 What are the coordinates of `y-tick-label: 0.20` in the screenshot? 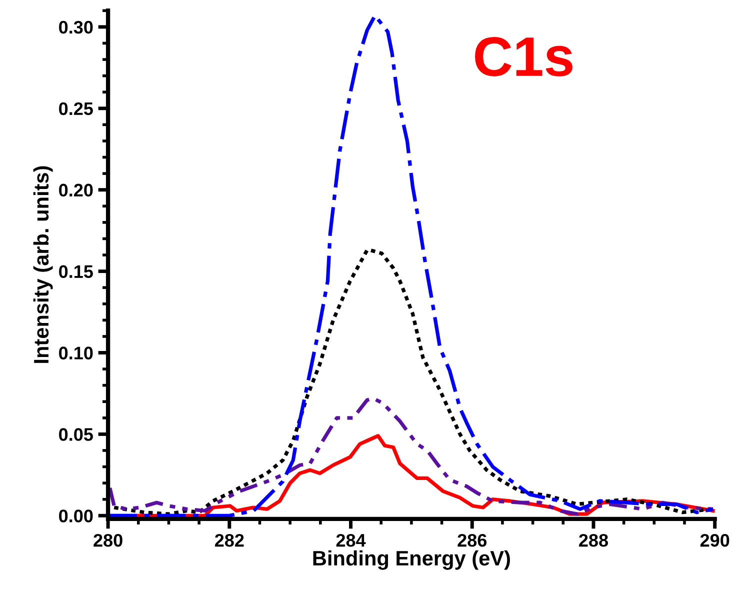 It's located at (76, 190).